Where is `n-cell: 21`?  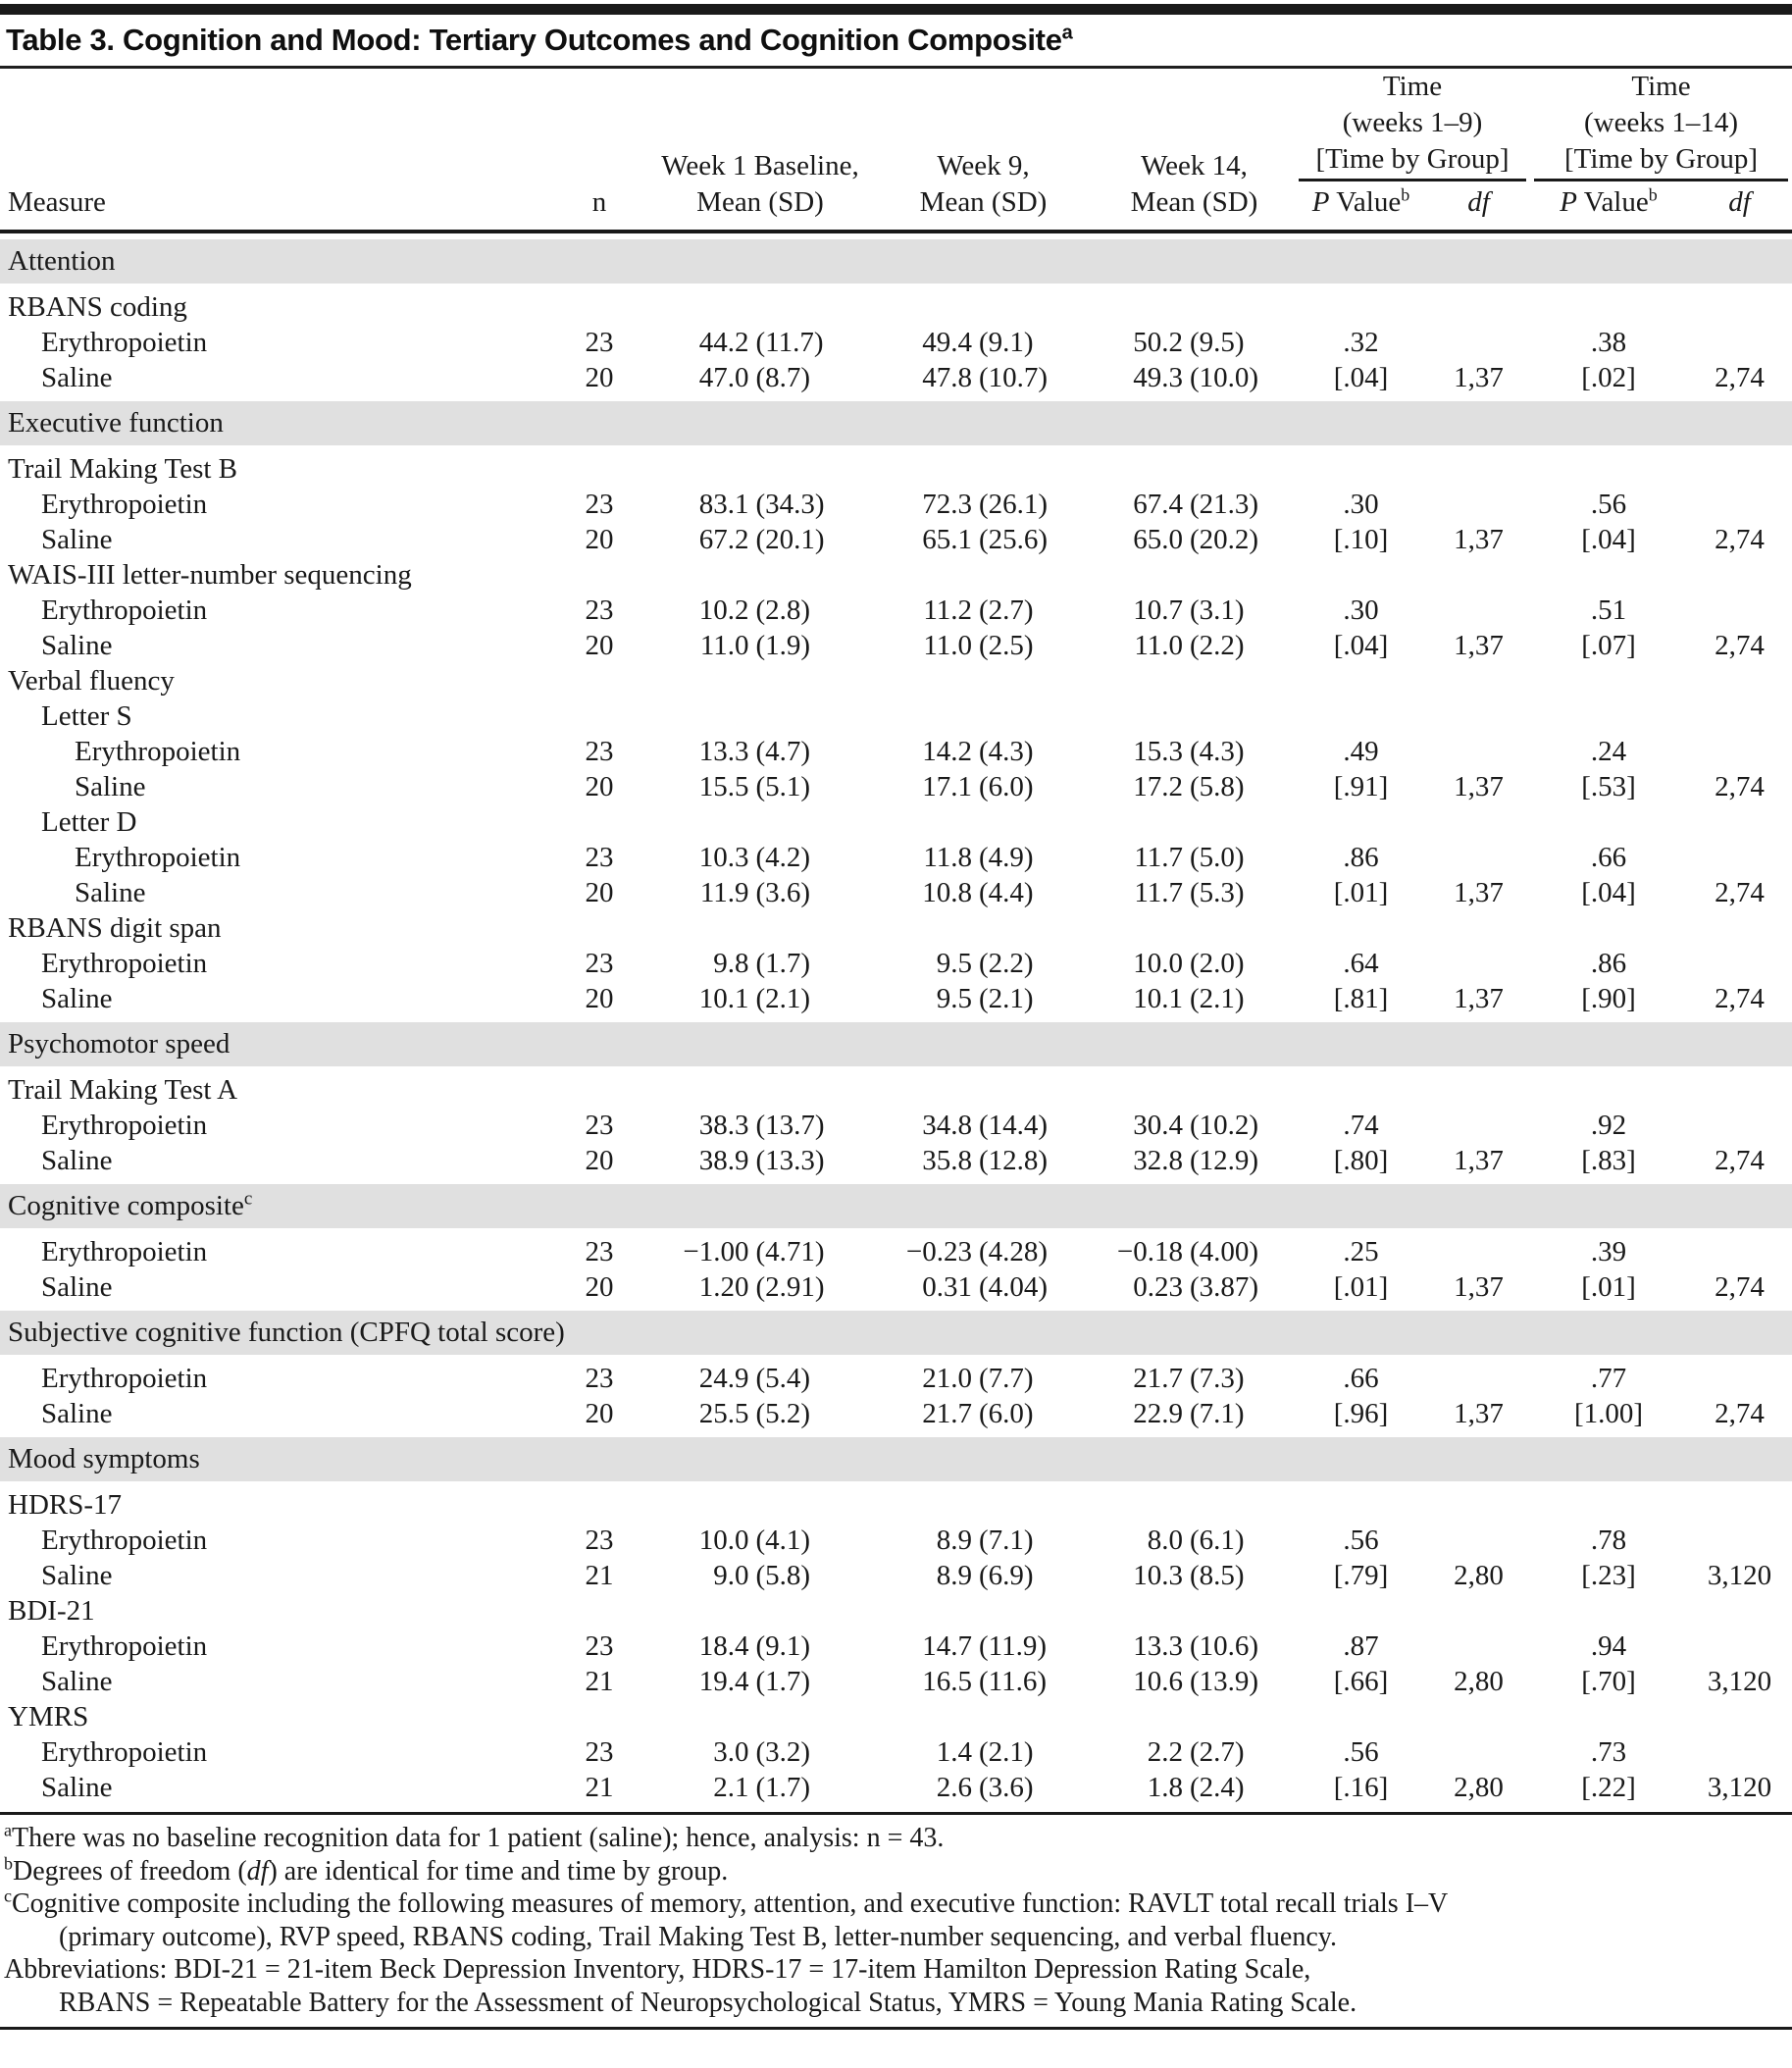 n-cell: 21 is located at coordinates (599, 1681).